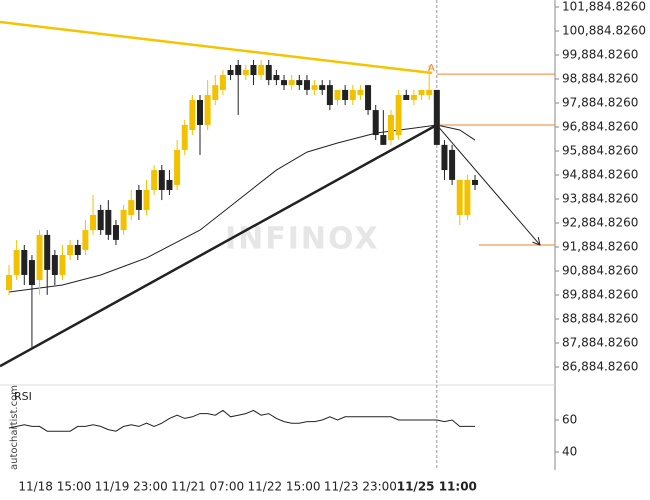 The width and height of the screenshot is (650, 500). I want to click on y-tick-label: 40, so click(569, 452).